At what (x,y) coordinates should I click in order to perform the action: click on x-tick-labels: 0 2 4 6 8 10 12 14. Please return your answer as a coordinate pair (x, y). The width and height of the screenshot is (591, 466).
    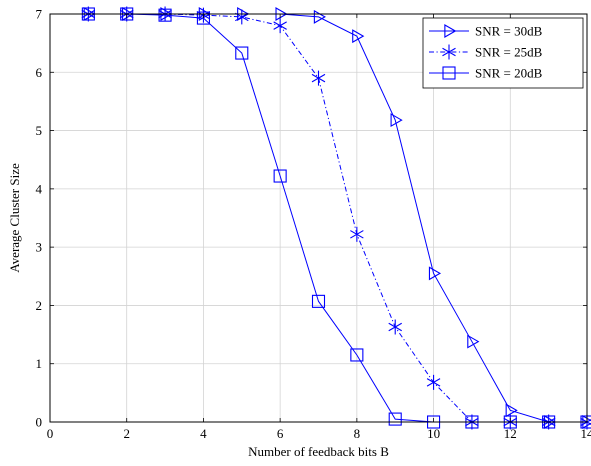
    Looking at the image, I should click on (319, 433).